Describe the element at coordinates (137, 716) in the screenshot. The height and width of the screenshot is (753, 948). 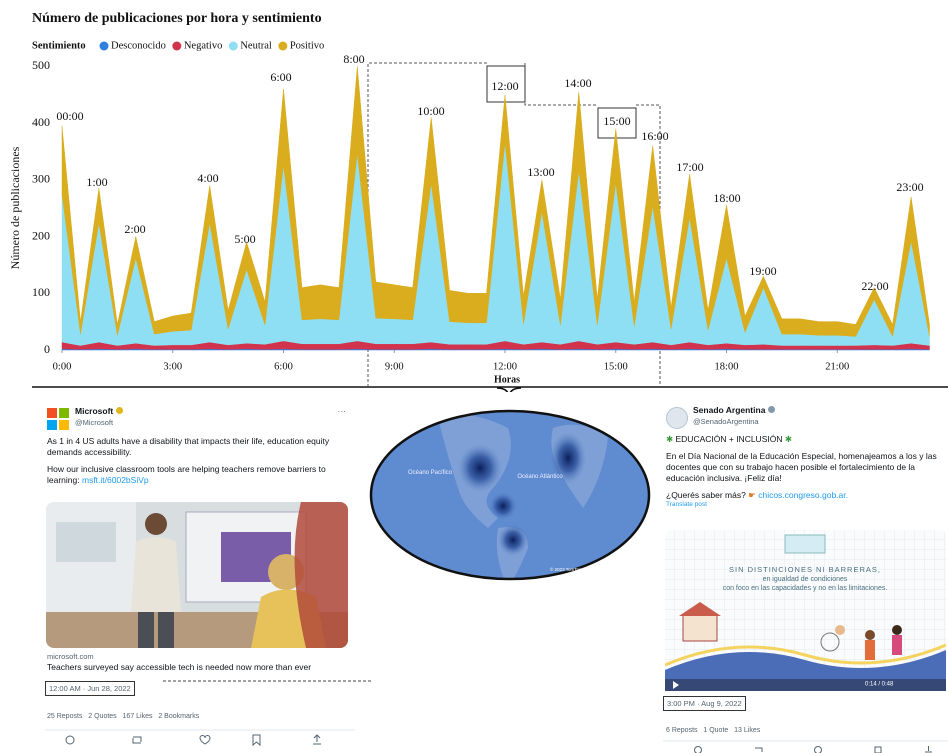
I see `stat: 167 Likes` at that location.